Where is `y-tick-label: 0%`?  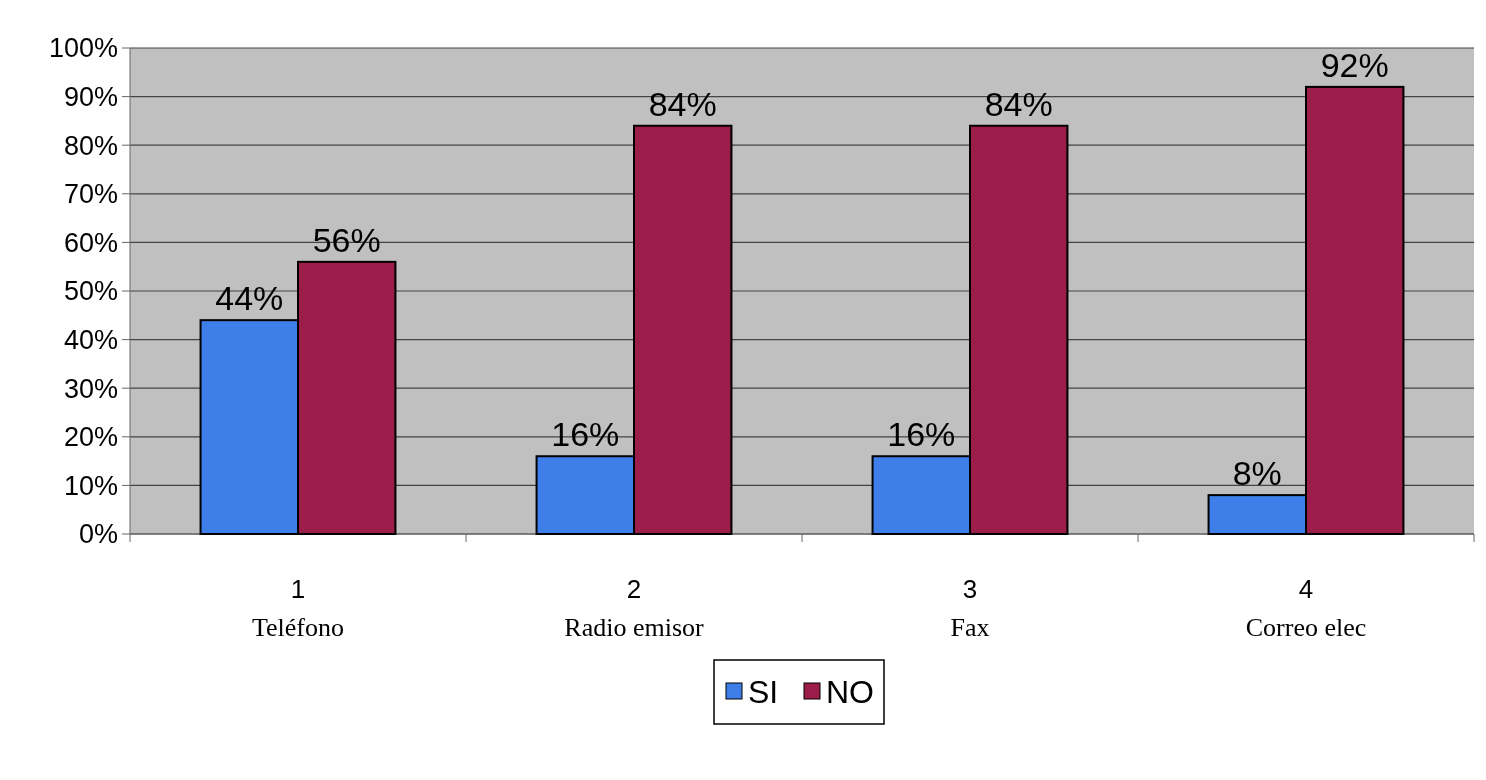 y-tick-label: 0% is located at coordinates (98, 534).